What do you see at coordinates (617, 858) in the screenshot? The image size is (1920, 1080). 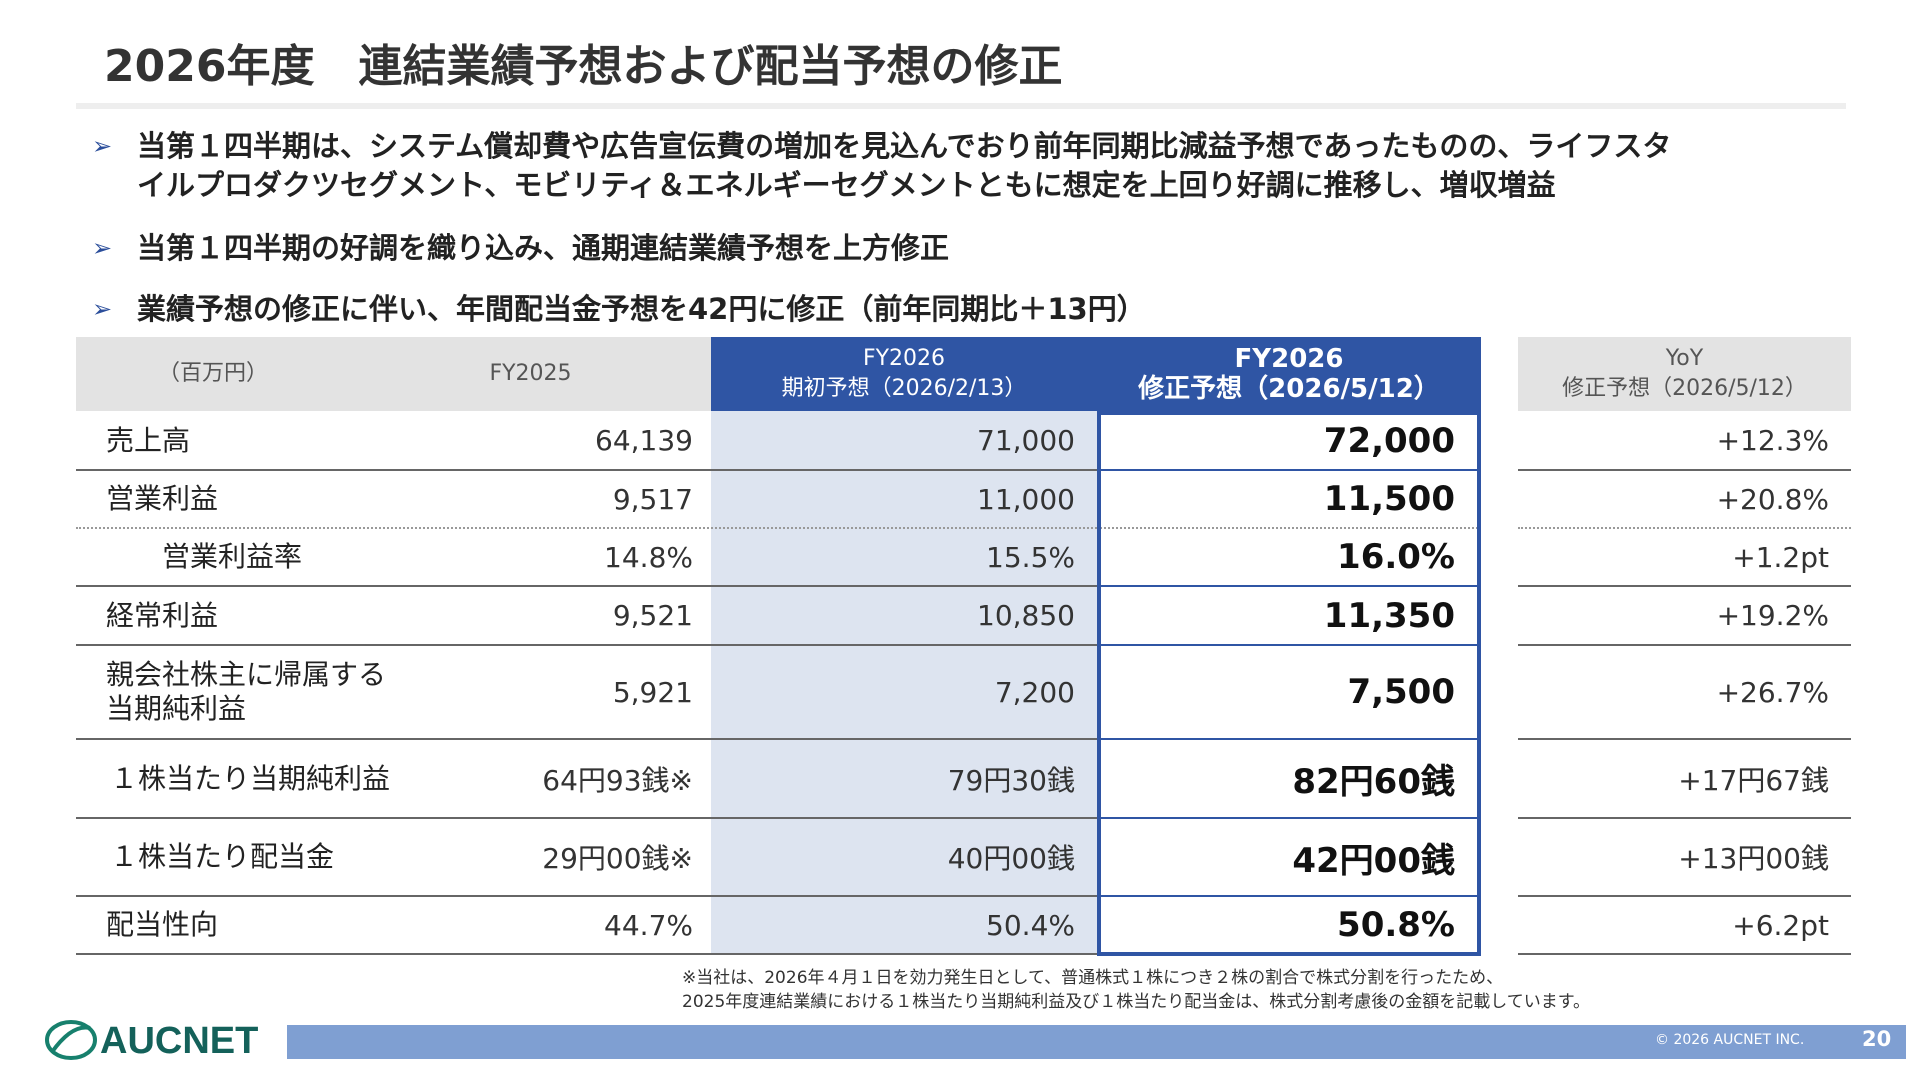 I see `table-cell: 29円00銭※` at bounding box center [617, 858].